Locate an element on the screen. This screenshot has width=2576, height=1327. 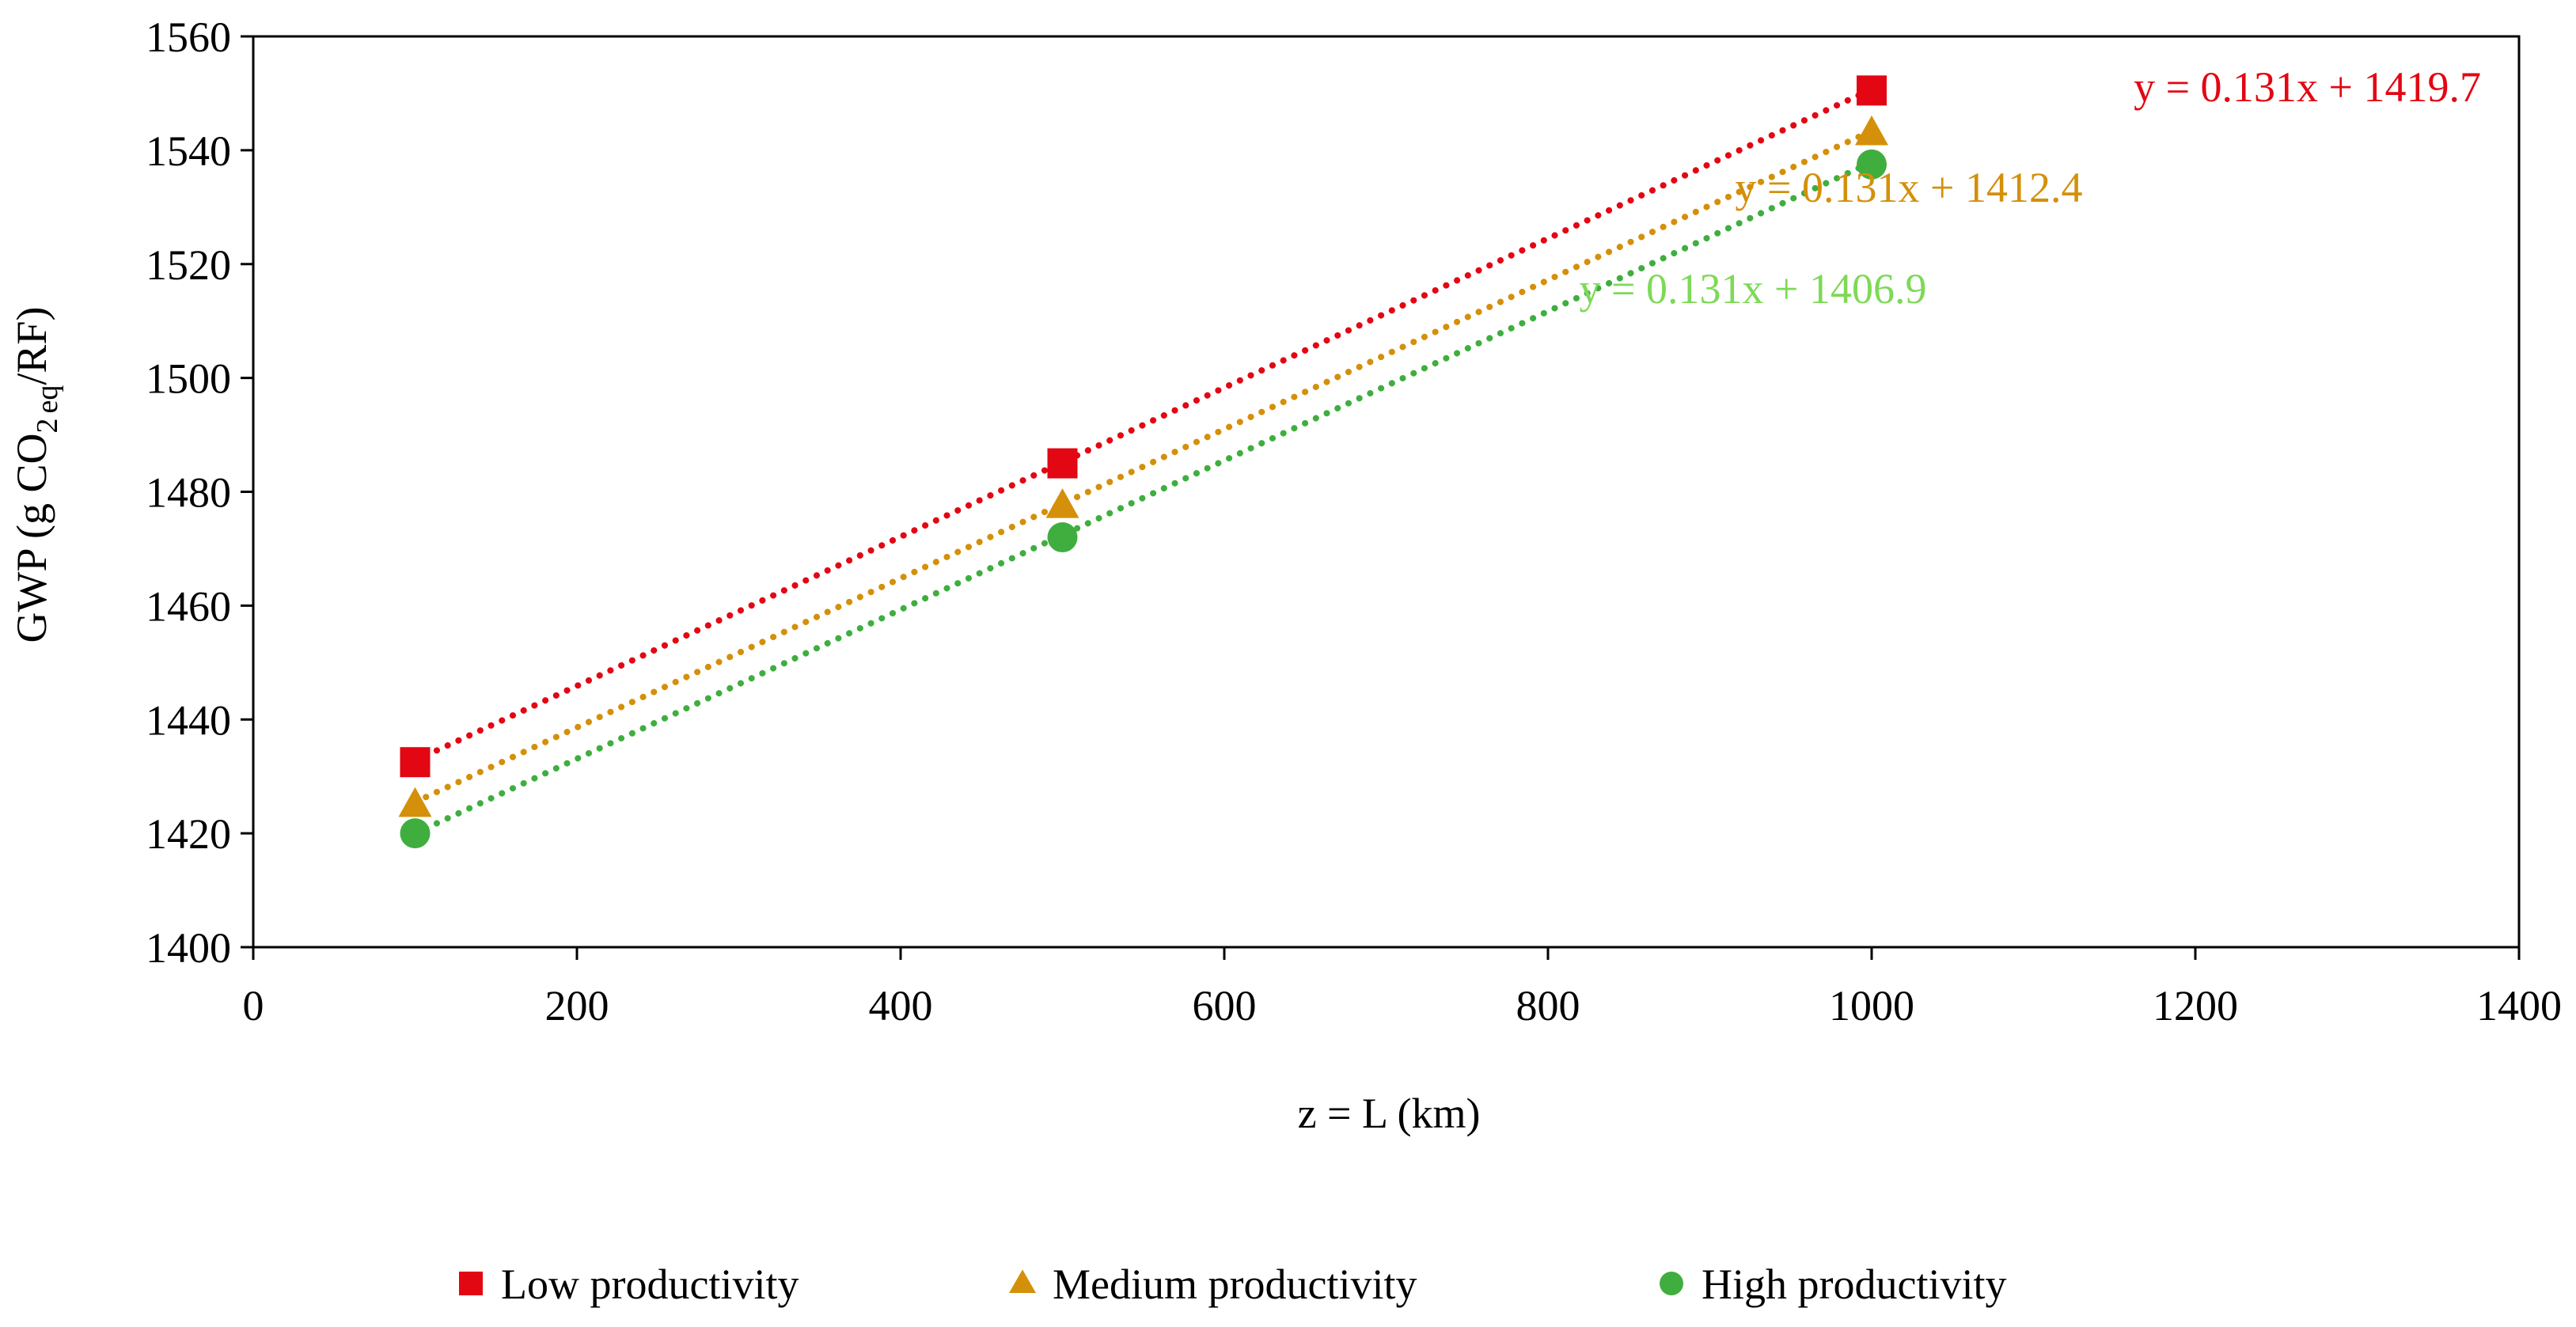
y-tick-label: 1460 is located at coordinates (188, 606).